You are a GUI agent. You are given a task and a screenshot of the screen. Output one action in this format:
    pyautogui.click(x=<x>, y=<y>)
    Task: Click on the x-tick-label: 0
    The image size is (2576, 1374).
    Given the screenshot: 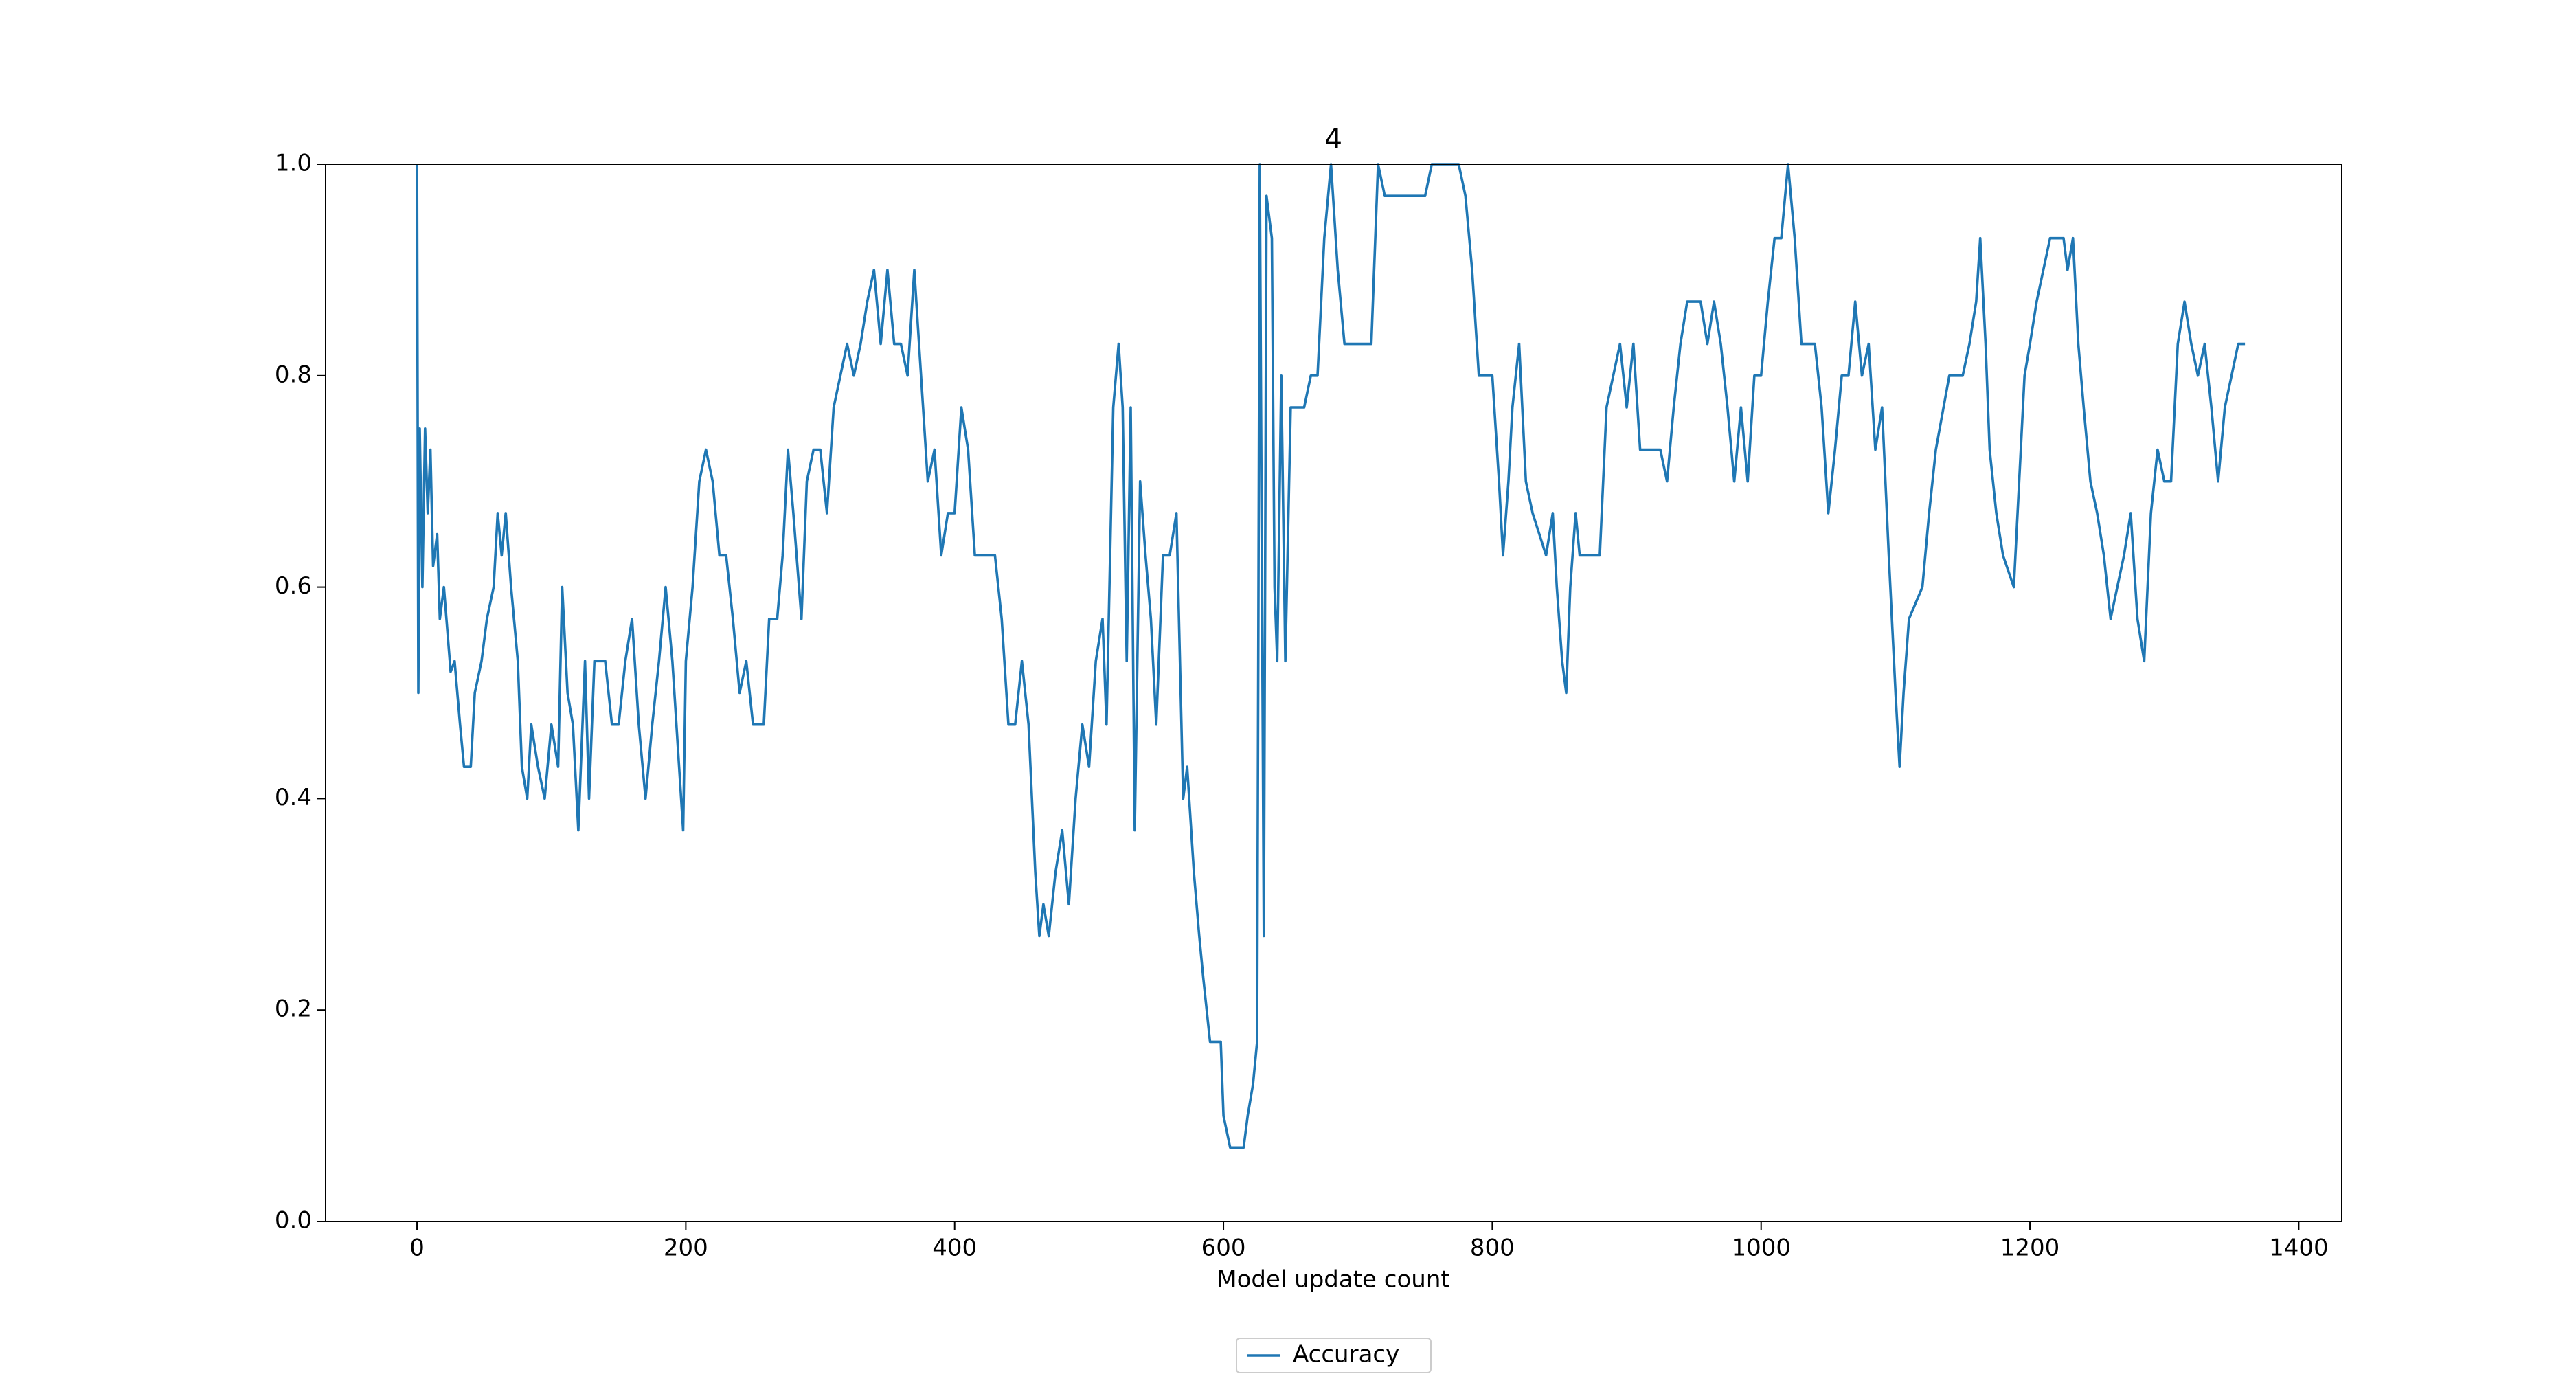 What is the action you would take?
    pyautogui.click(x=417, y=1248)
    